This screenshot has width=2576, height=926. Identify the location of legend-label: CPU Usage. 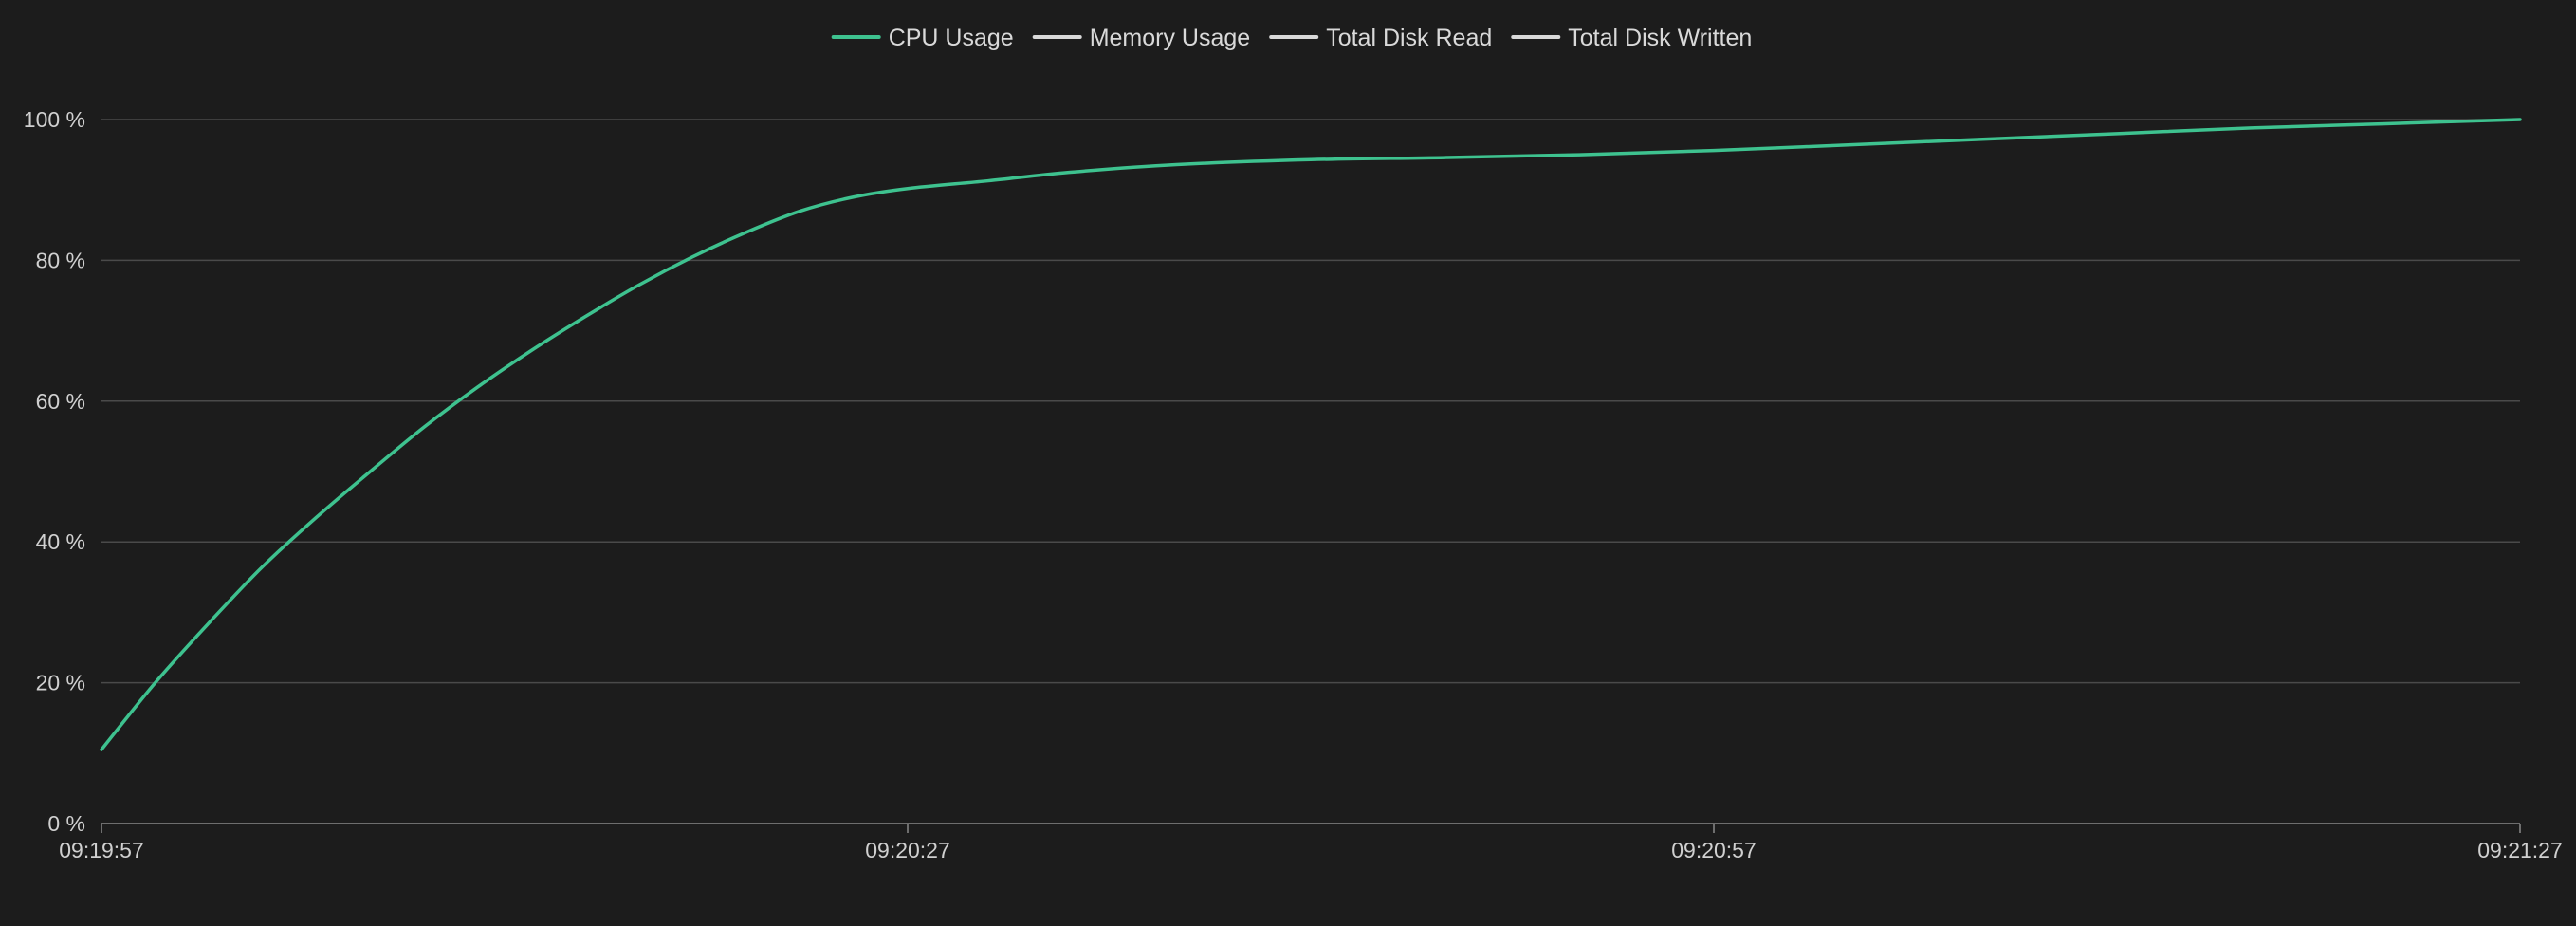
(951, 38).